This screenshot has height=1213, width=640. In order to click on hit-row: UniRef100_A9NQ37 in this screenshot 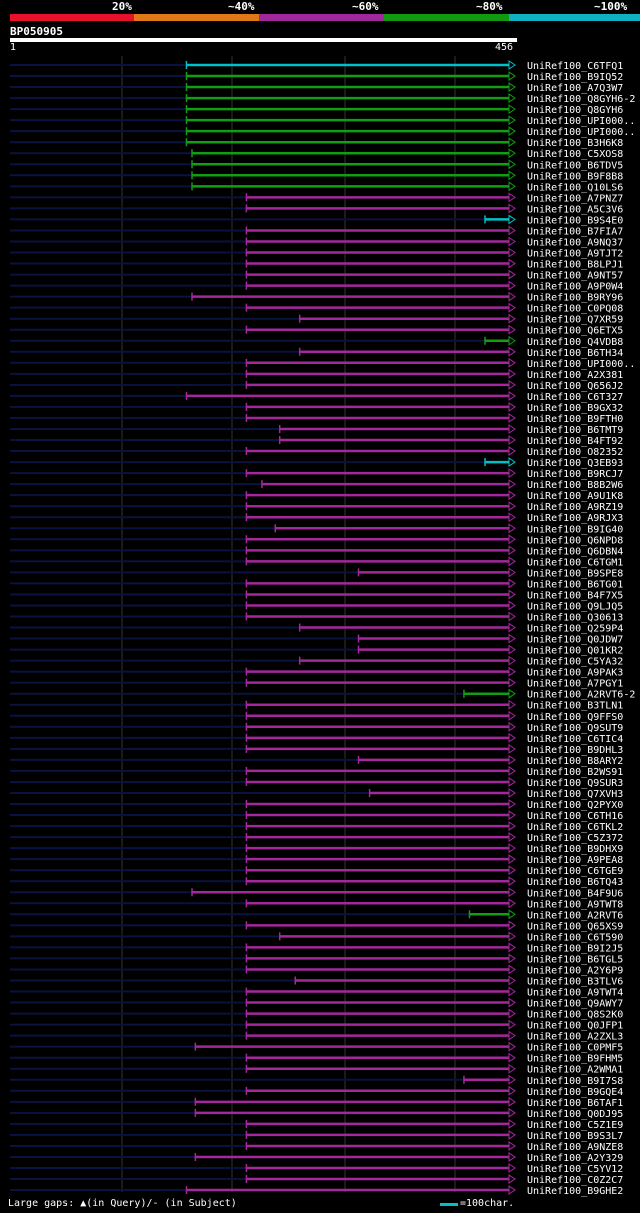, I will do `click(316, 242)`.